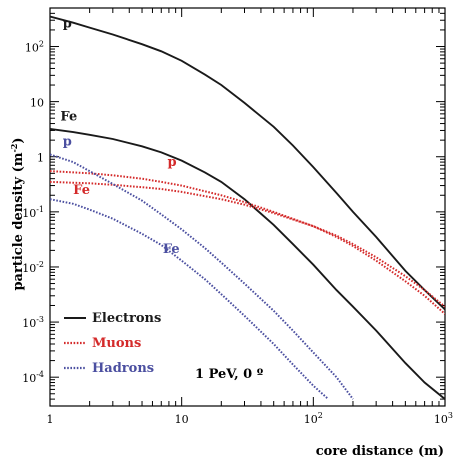 The height and width of the screenshot is (463, 463). I want to click on y-tick-label: 10, so click(37, 103).